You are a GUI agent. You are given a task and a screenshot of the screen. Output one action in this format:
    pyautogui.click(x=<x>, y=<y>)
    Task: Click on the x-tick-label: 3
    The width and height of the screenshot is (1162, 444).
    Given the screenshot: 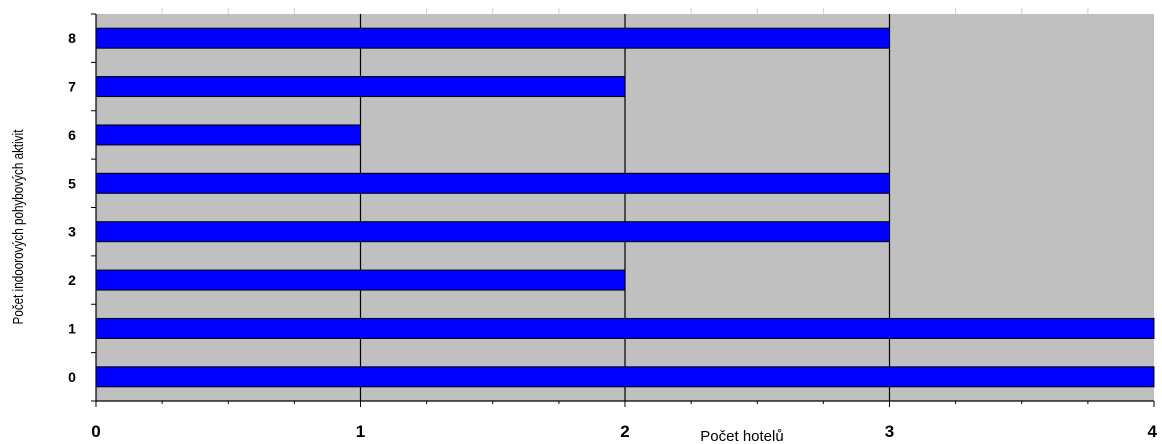 What is the action you would take?
    pyautogui.click(x=889, y=431)
    